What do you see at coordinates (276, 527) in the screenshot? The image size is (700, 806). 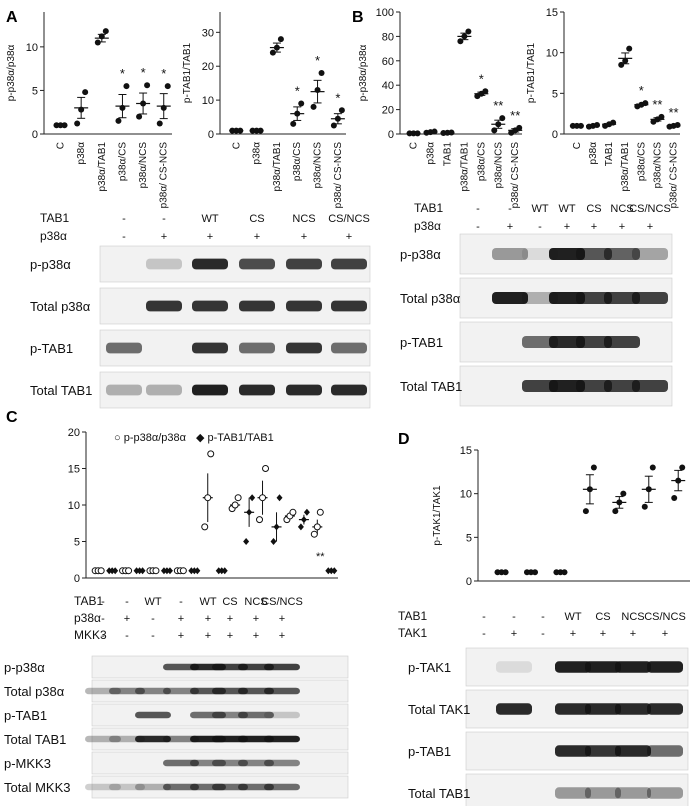 I see `data-point-diamond` at bounding box center [276, 527].